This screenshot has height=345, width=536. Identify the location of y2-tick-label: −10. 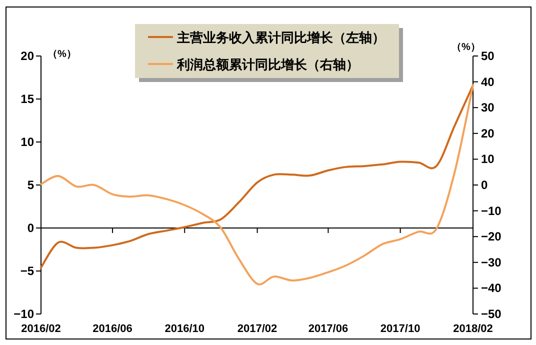
(491, 211).